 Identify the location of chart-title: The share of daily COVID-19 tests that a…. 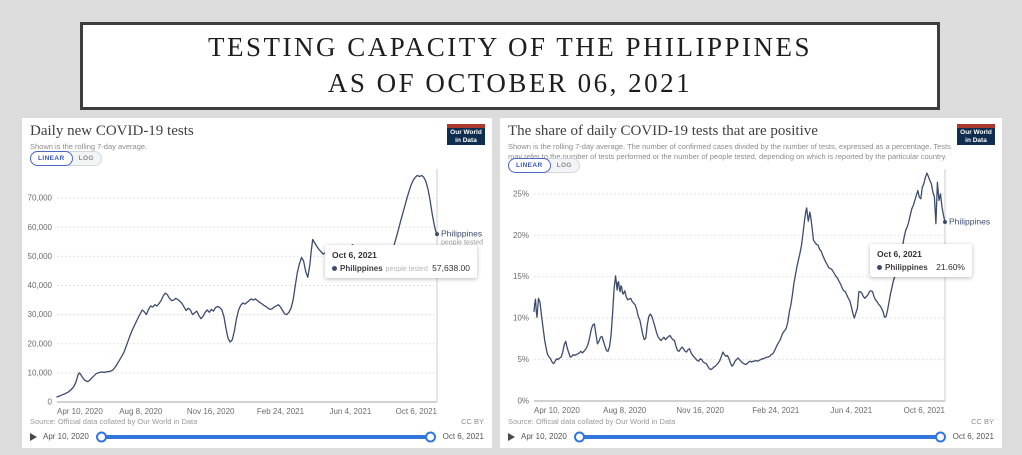
(663, 131).